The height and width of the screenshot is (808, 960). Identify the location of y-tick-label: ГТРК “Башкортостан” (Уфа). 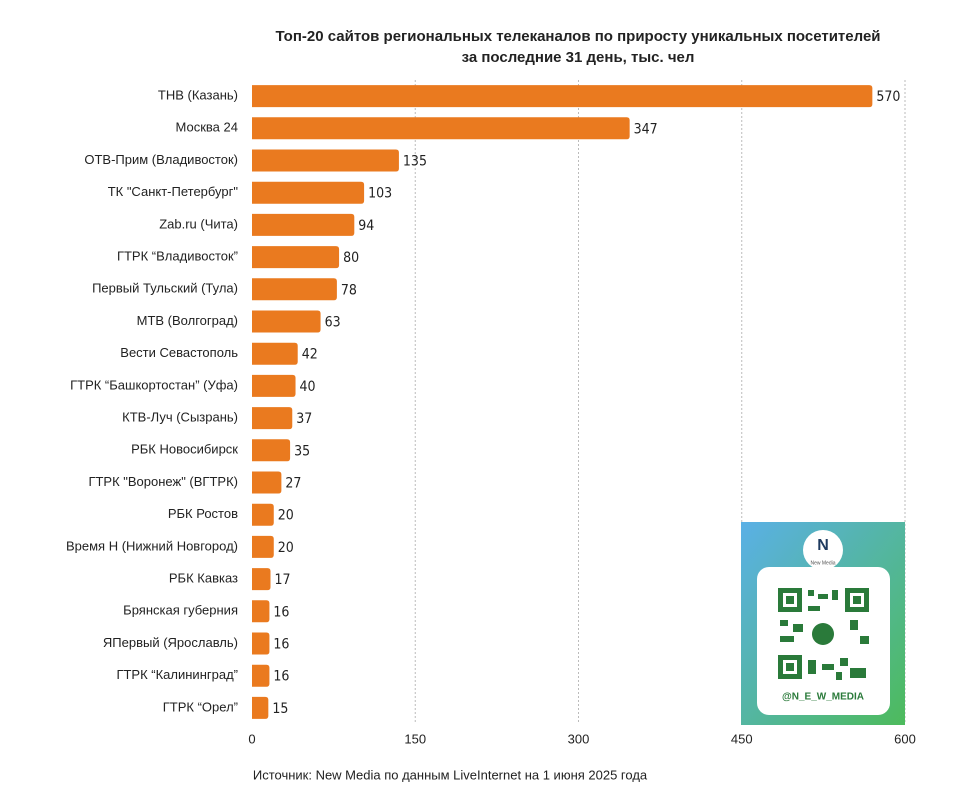
(154, 384).